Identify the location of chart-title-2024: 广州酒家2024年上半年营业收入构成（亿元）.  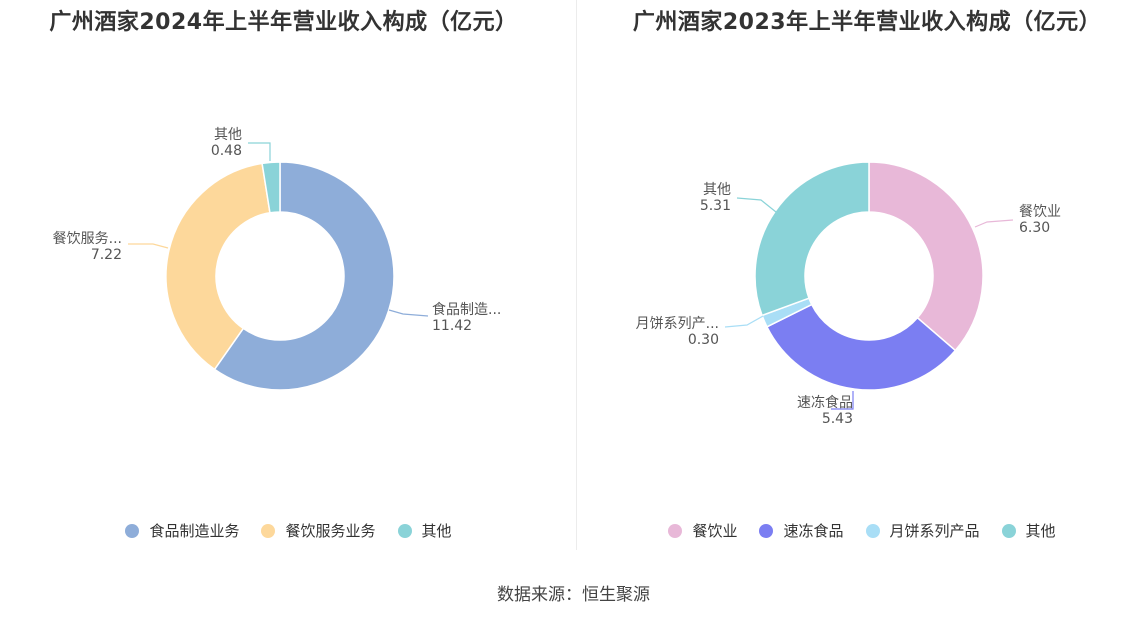
(283, 22).